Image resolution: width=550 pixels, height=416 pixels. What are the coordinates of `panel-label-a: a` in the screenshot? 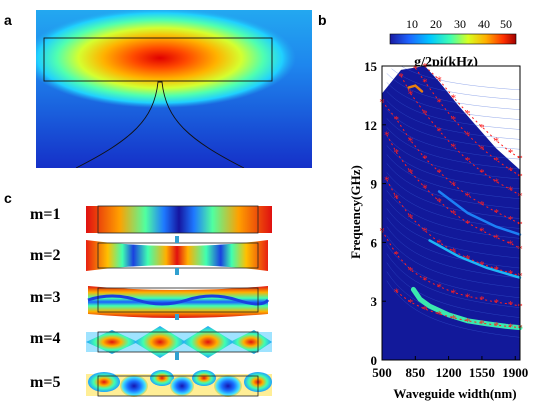 It's located at (8, 20).